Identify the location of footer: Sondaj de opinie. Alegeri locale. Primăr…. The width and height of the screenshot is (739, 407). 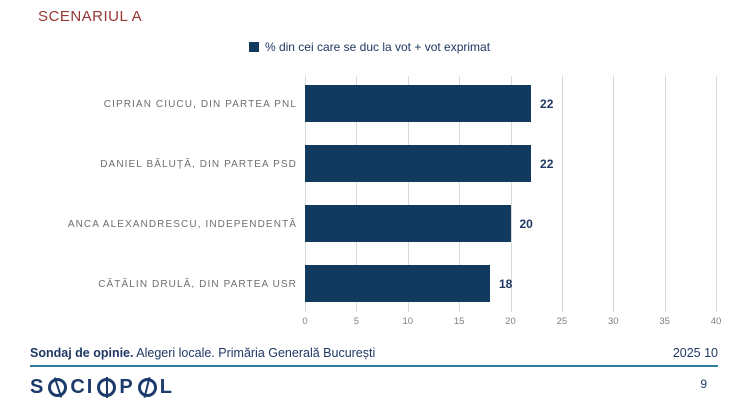
(374, 353).